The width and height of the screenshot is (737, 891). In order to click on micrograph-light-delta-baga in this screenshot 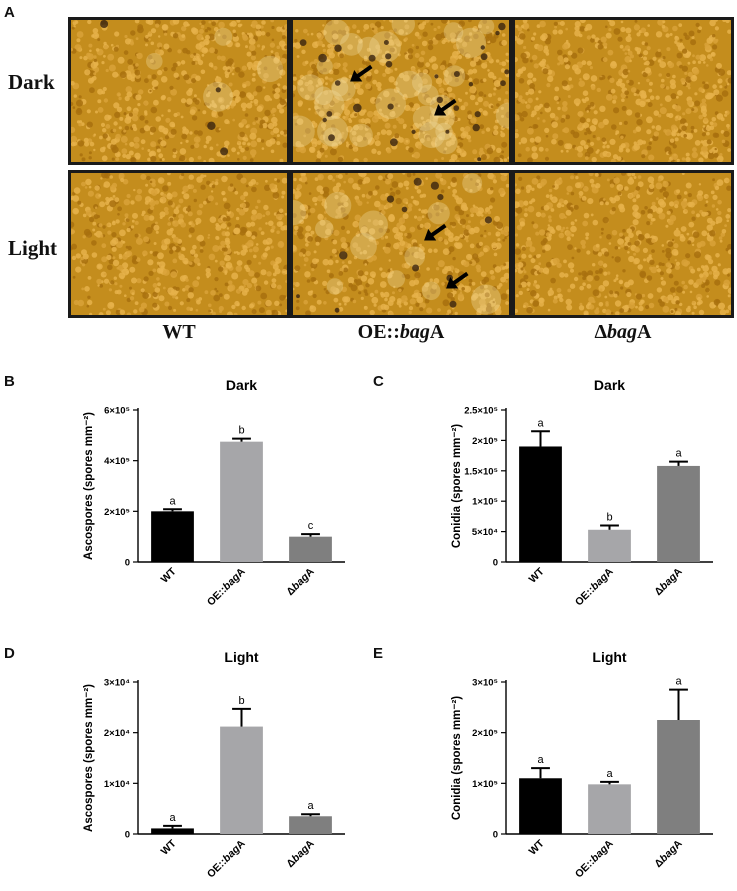, I will do `click(623, 244)`.